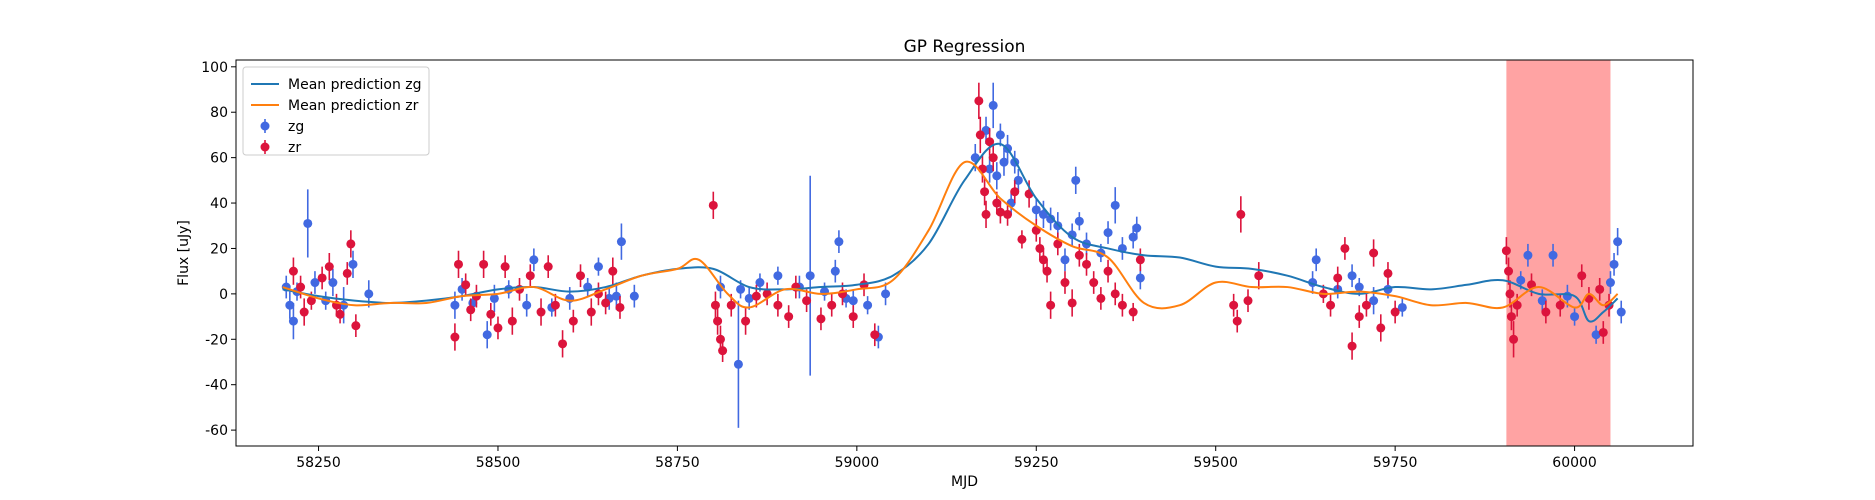  I want to click on legend: Mean prediction zg Mean prediction zr zg zr, so click(336, 111).